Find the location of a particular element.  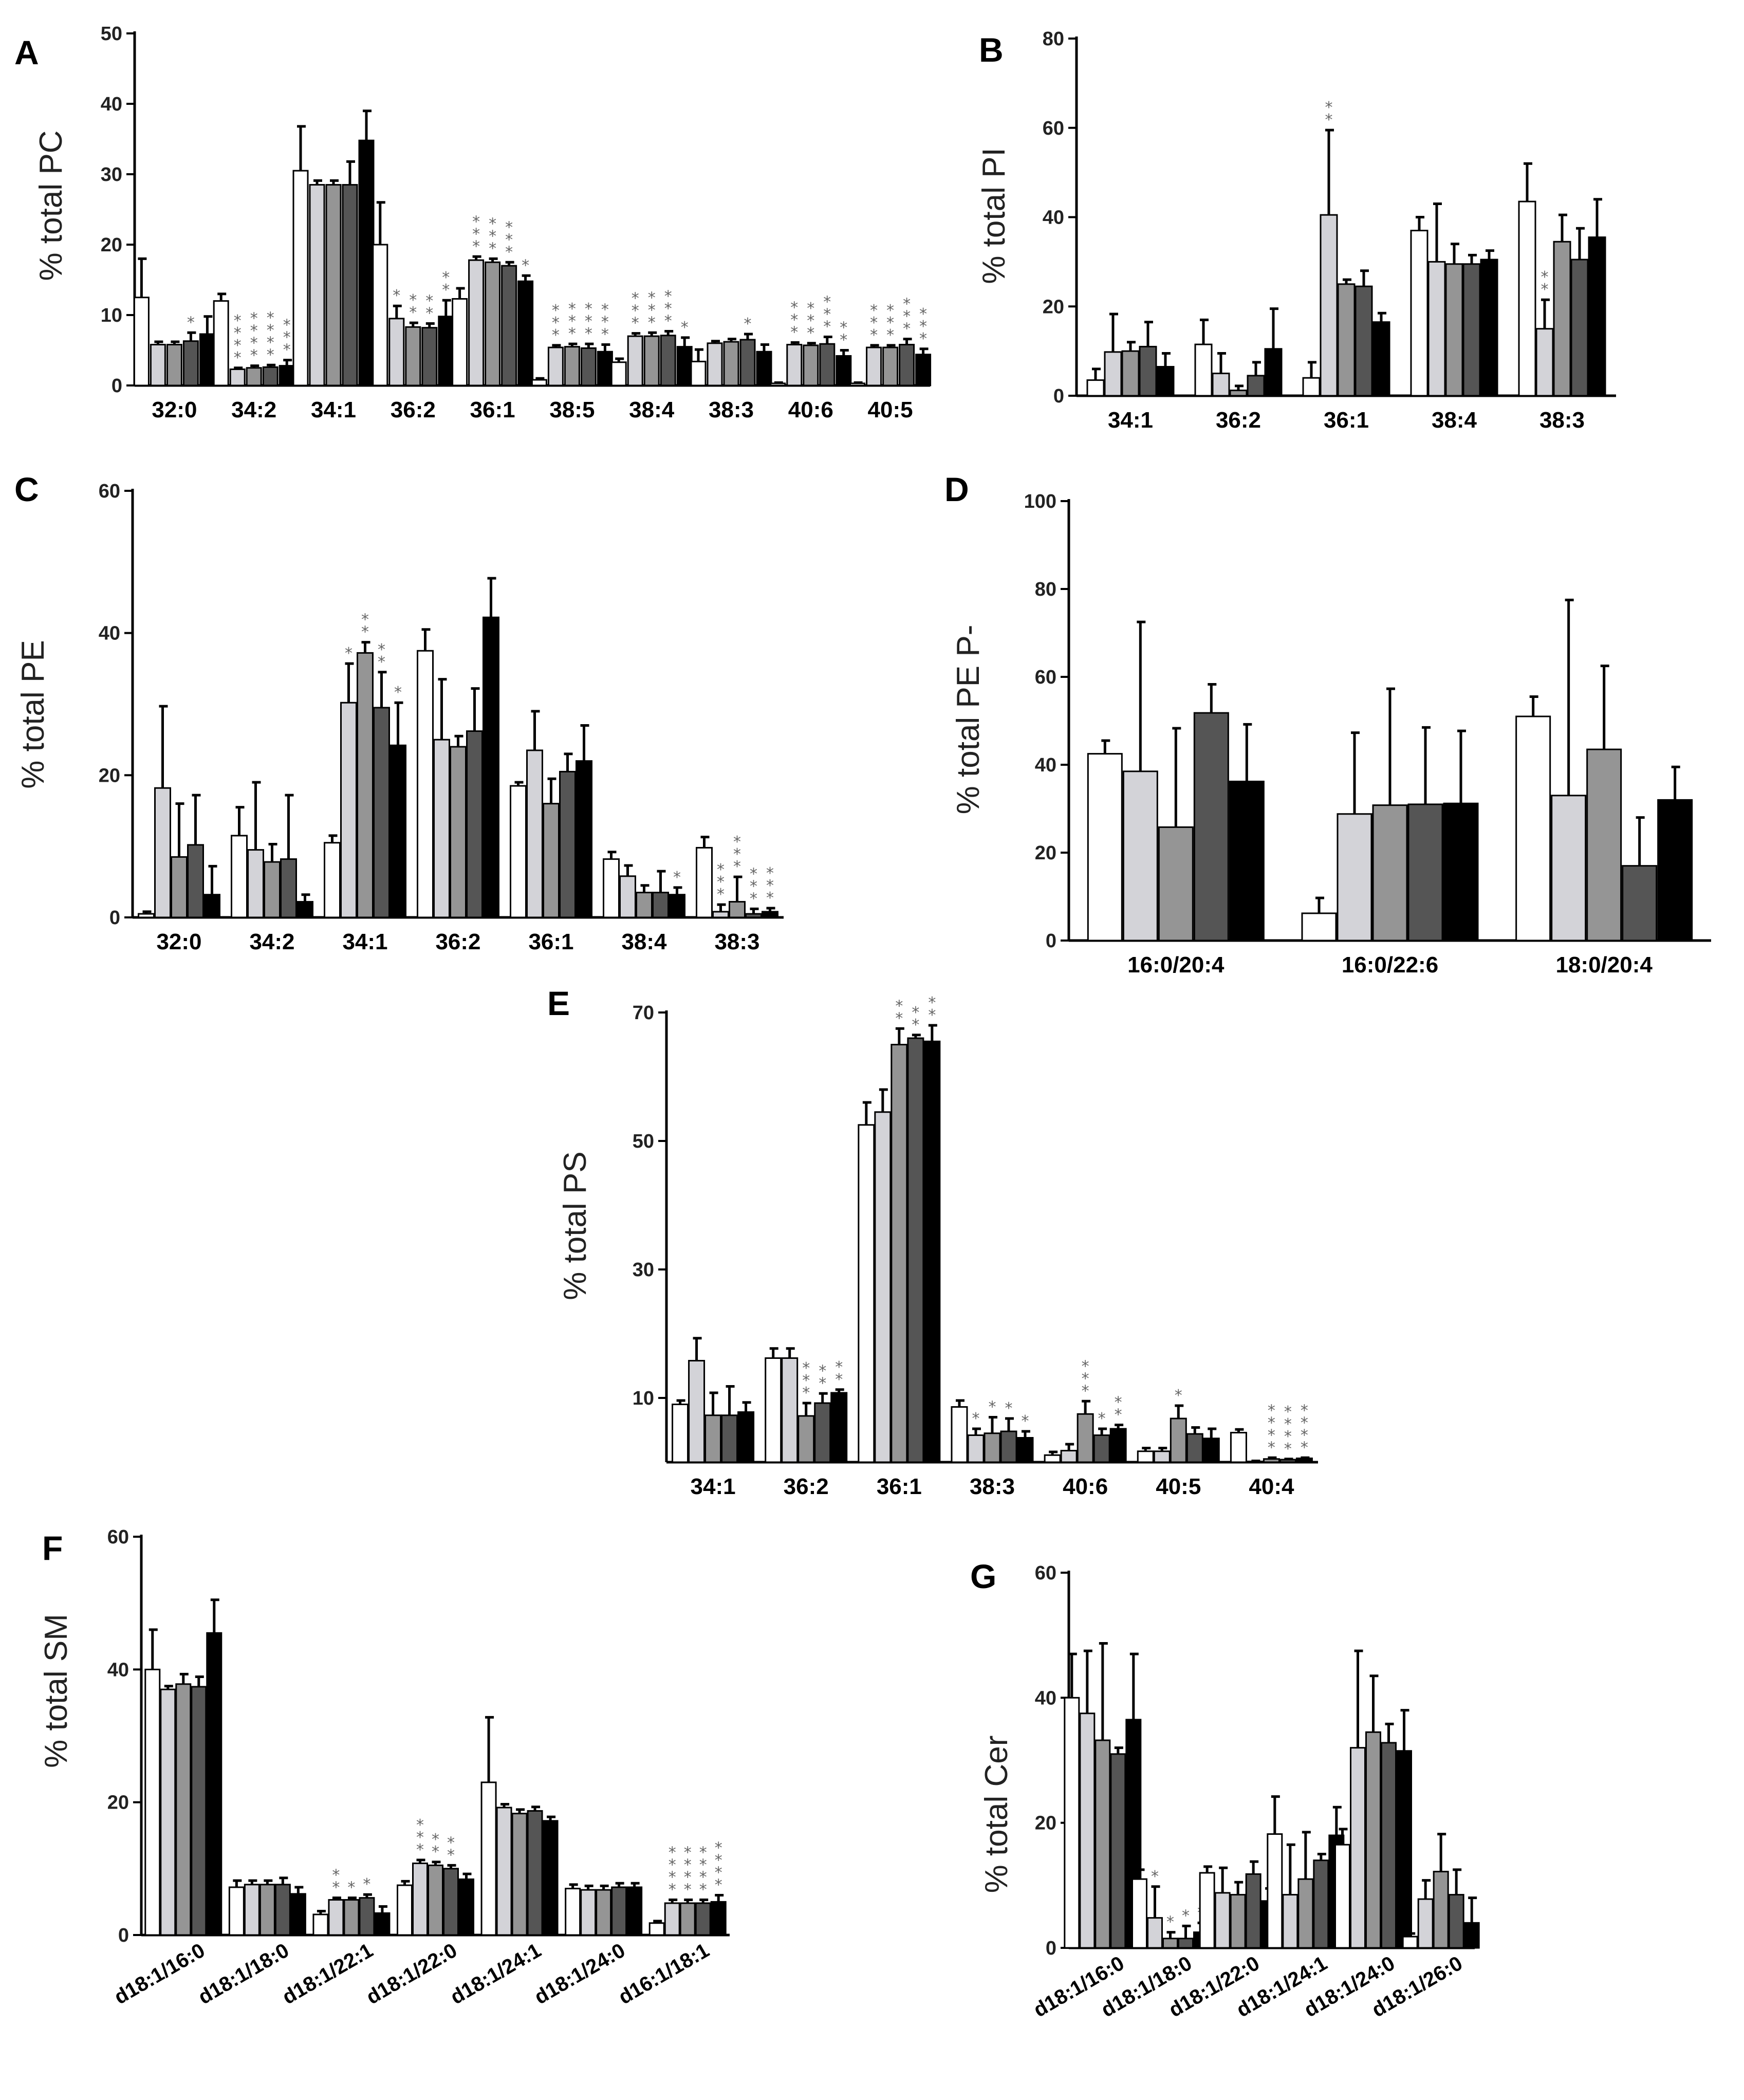

y-tick-label: 70 is located at coordinates (643, 1013).